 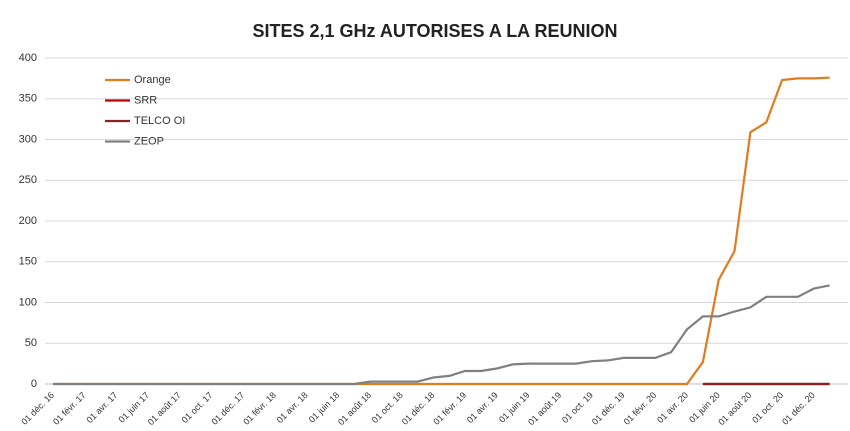 What do you see at coordinates (152, 80) in the screenshot?
I see `legend-label: Orange` at bounding box center [152, 80].